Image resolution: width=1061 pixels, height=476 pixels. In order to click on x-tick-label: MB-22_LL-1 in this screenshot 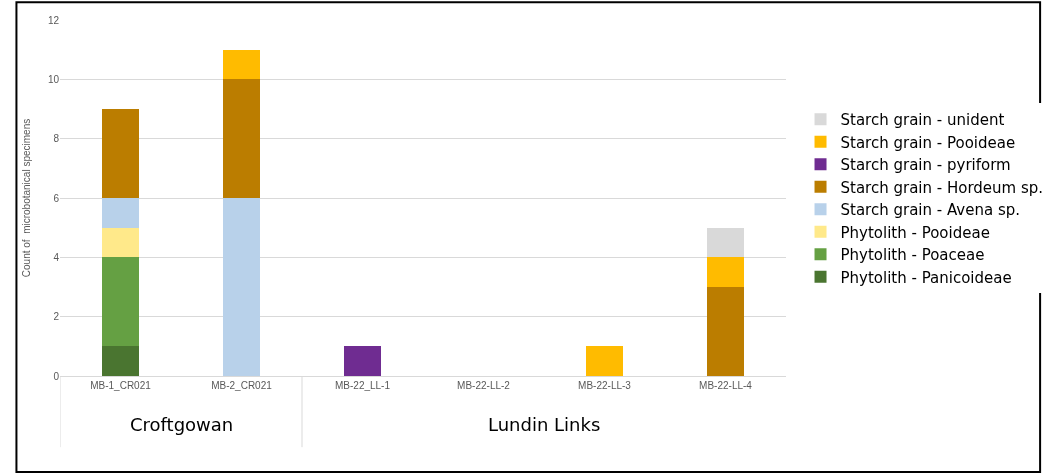, I will do `click(362, 385)`.